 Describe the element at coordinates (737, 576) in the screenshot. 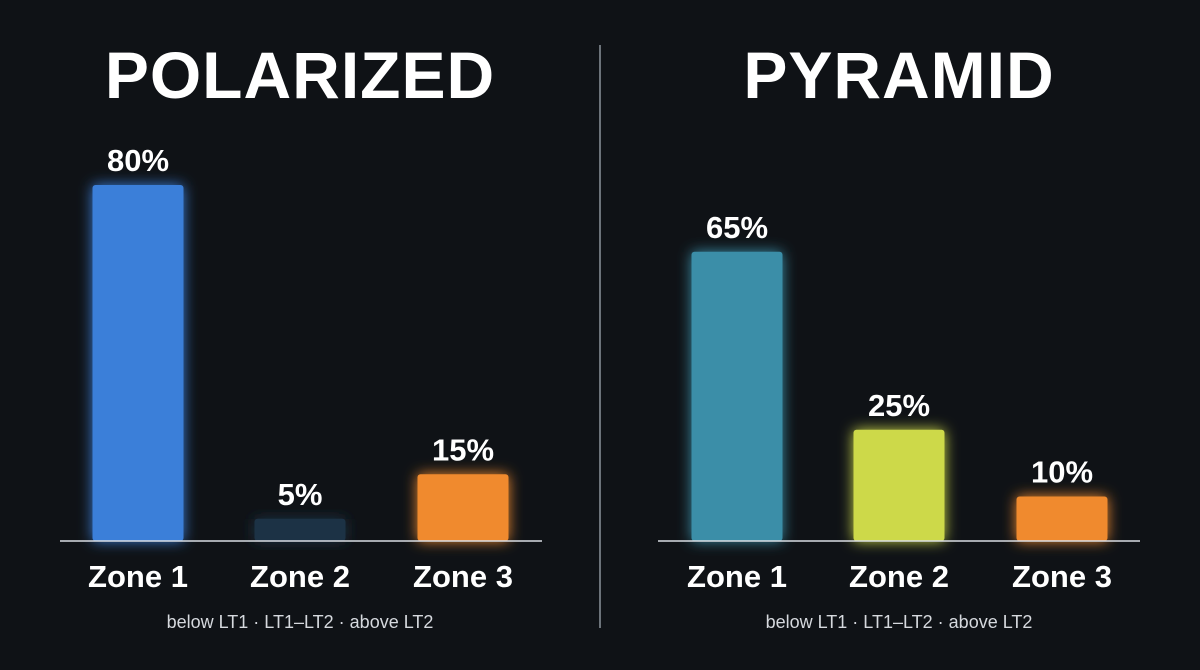

I see `pyramid-category-zone-1: Zone 1` at that location.